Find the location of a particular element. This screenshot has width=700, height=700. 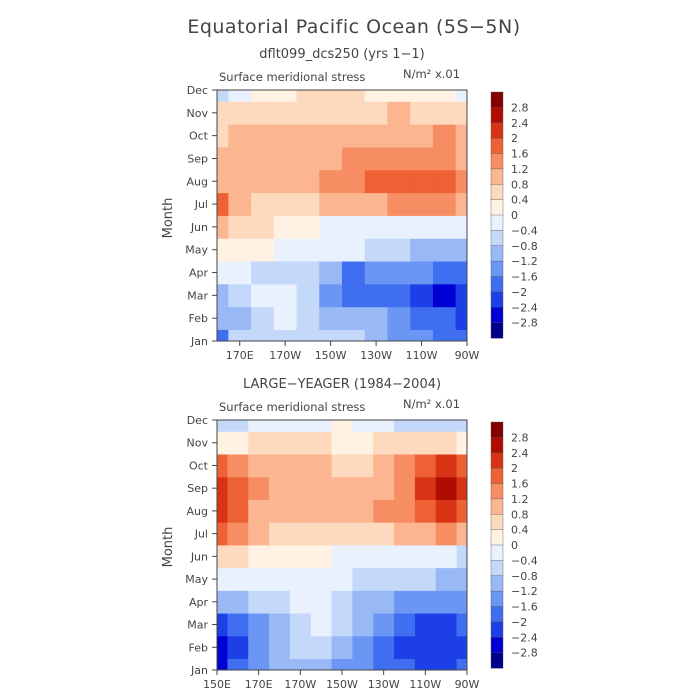

colorbar-label: 2 is located at coordinates (514, 468).